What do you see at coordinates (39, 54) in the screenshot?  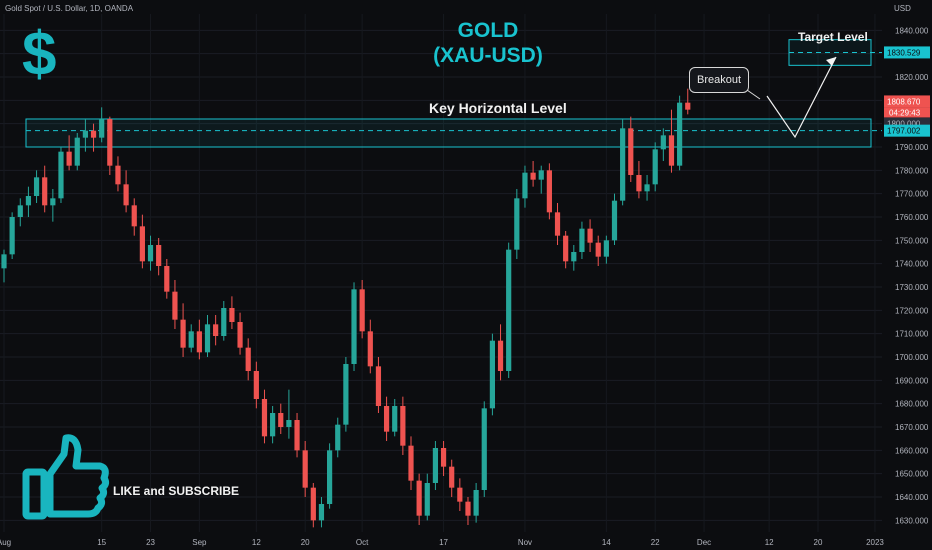 I see `dollar-sign-icon: $` at bounding box center [39, 54].